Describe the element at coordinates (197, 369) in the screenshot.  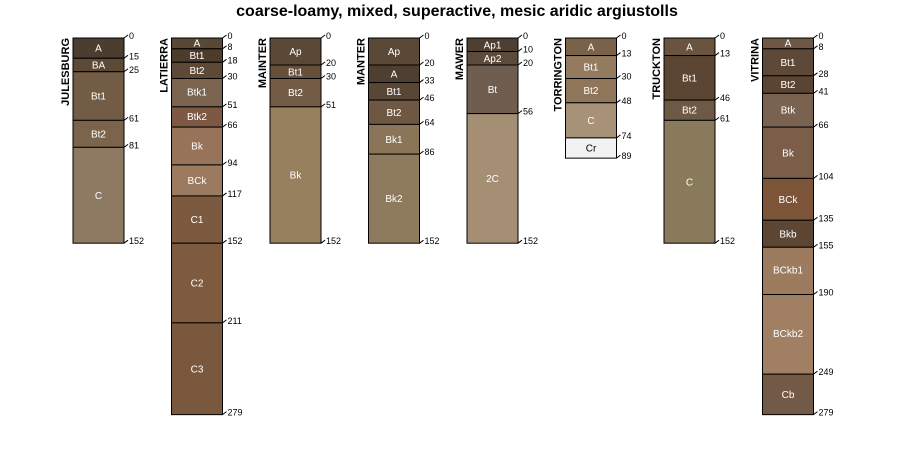
I see `horizon-name: C3` at that location.